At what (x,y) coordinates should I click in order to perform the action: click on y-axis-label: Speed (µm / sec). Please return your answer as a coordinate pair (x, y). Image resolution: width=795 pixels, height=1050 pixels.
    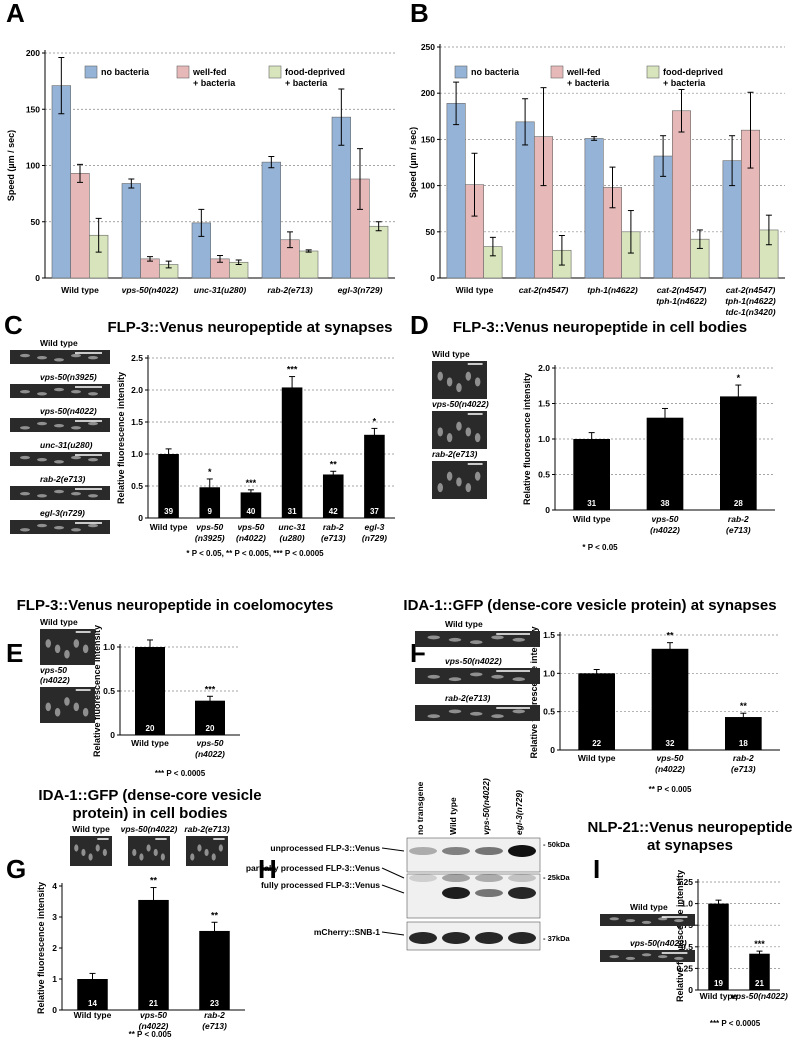
    Looking at the image, I should click on (413, 162).